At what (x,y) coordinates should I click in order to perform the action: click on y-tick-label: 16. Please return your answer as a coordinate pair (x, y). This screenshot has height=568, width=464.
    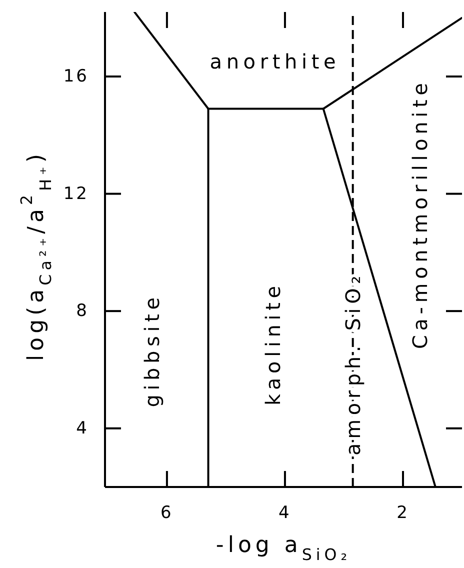
    Looking at the image, I should click on (76, 76).